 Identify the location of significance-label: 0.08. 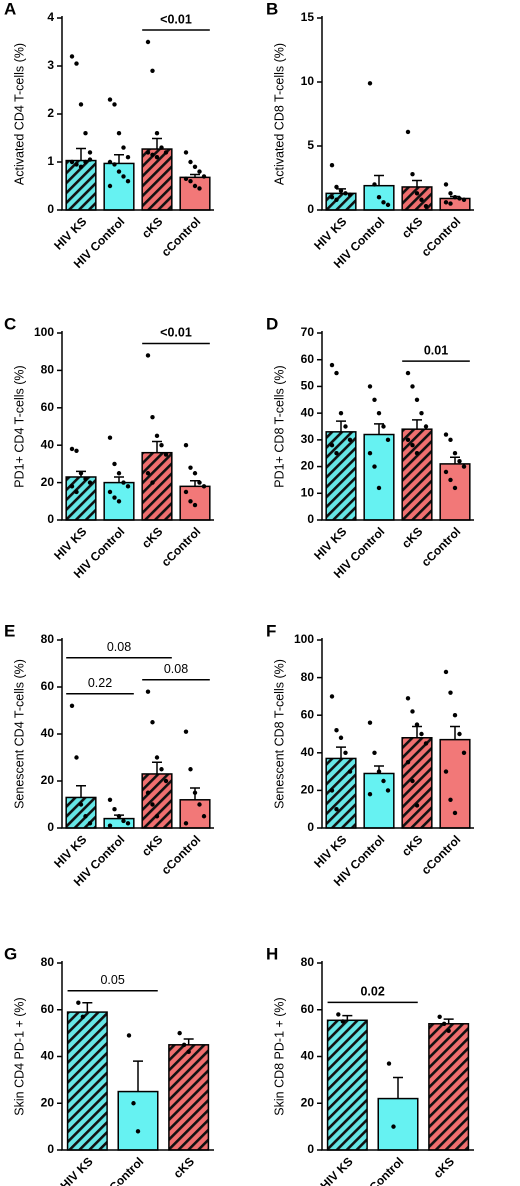
(119, 647).